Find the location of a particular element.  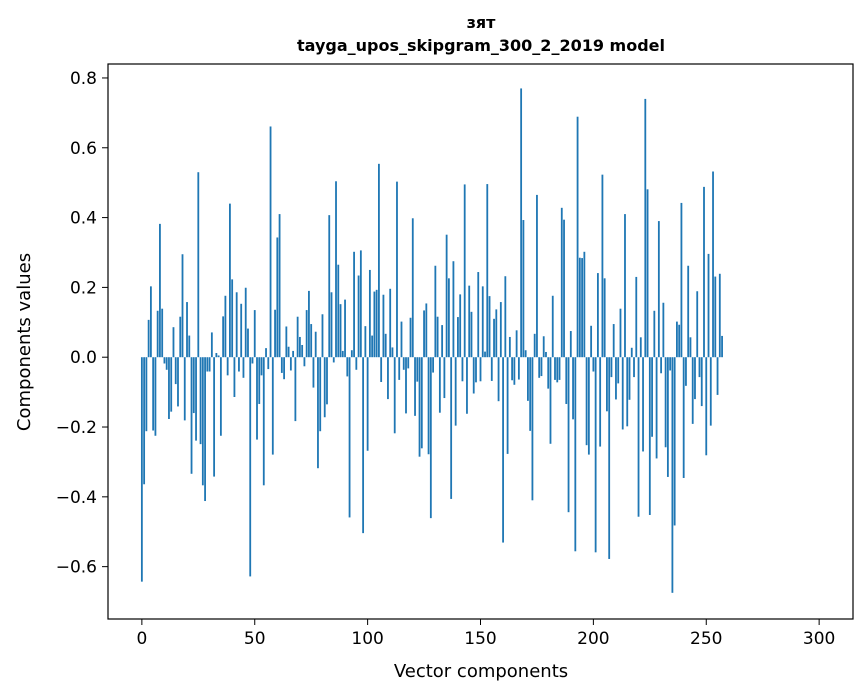

x-tick-label: 100 is located at coordinates (367, 639).